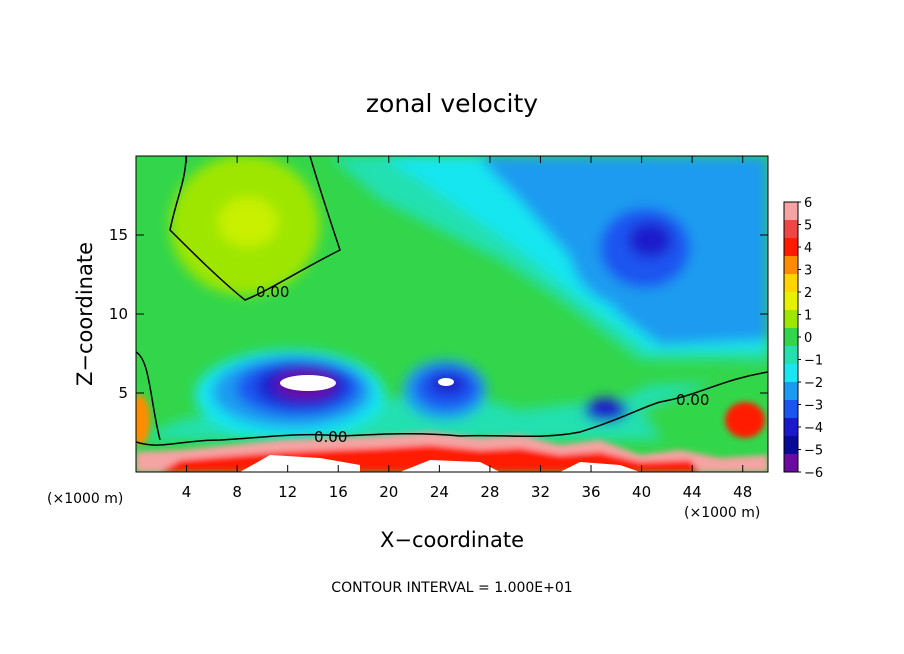 Image resolution: width=904 pixels, height=654 pixels. I want to click on contour-label-1: 0.00, so click(272, 292).